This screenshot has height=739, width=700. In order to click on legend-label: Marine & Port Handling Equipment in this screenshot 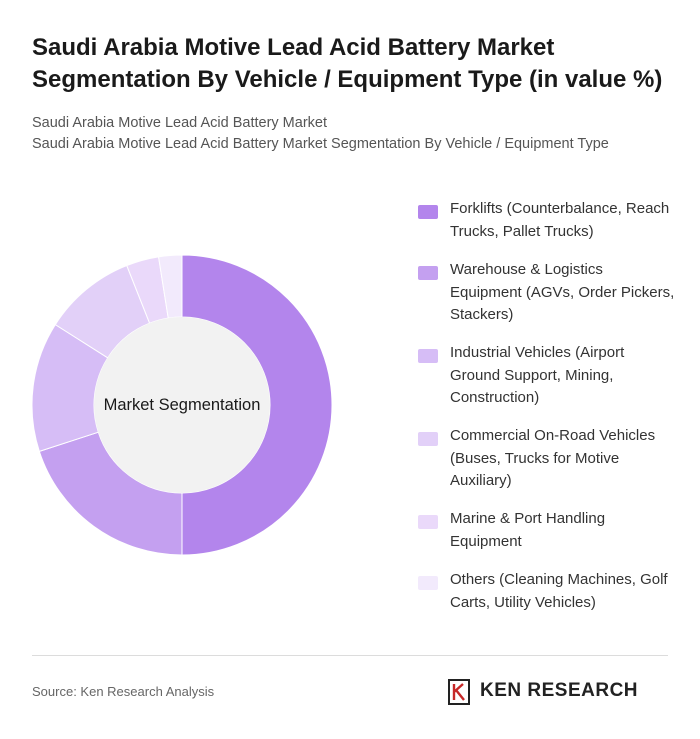, I will do `click(528, 530)`.